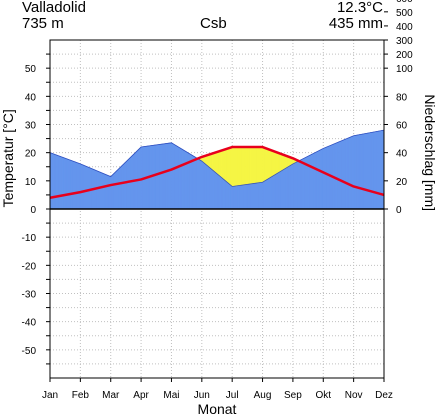 The image size is (439, 418). I want to click on temperature-tick-label: -30, so click(29, 295).